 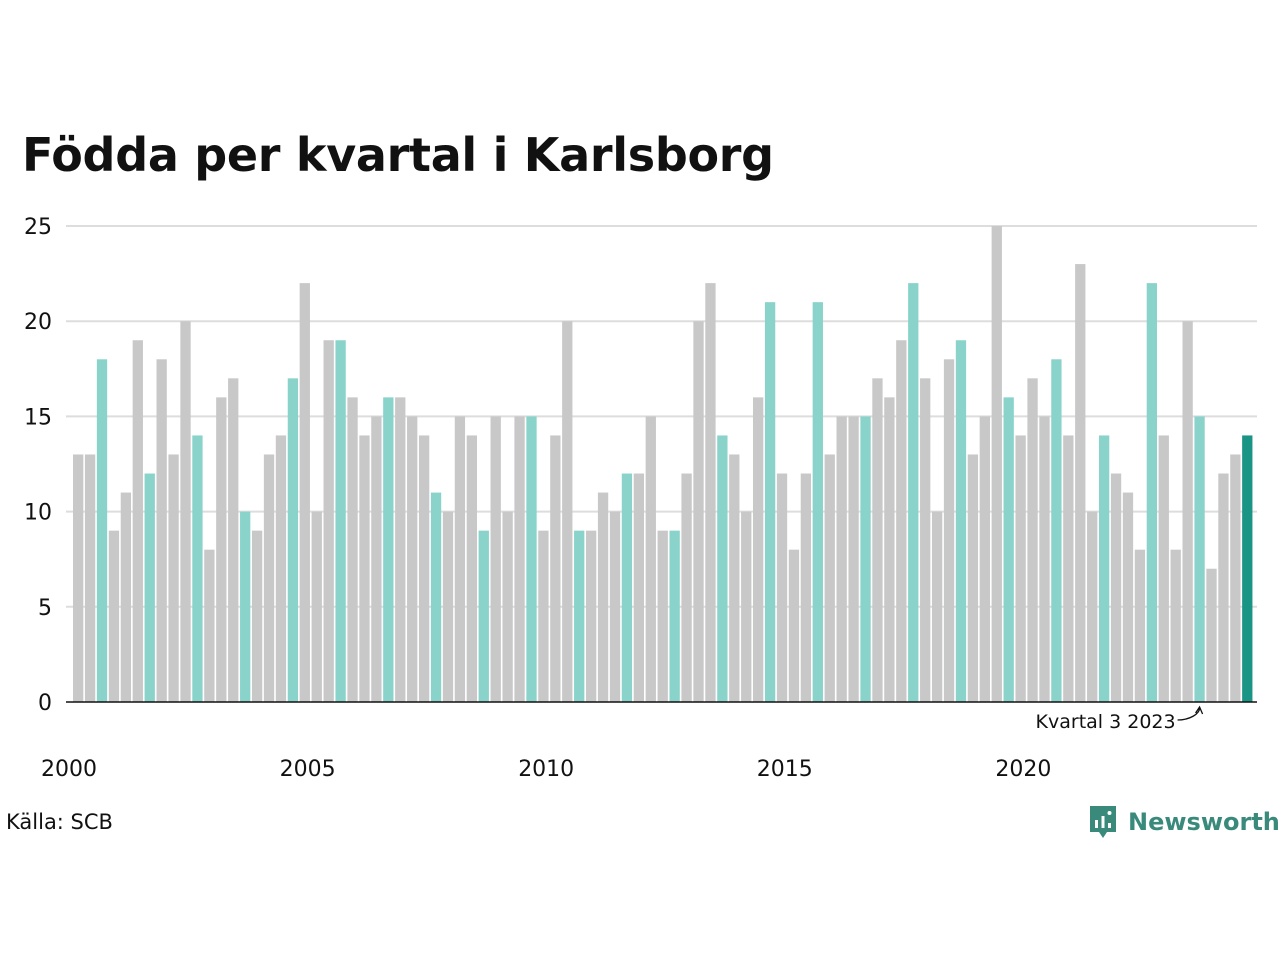 I want to click on x-axis-ticks: 2000 2005 2010 2015 2020, so click(x=546, y=769).